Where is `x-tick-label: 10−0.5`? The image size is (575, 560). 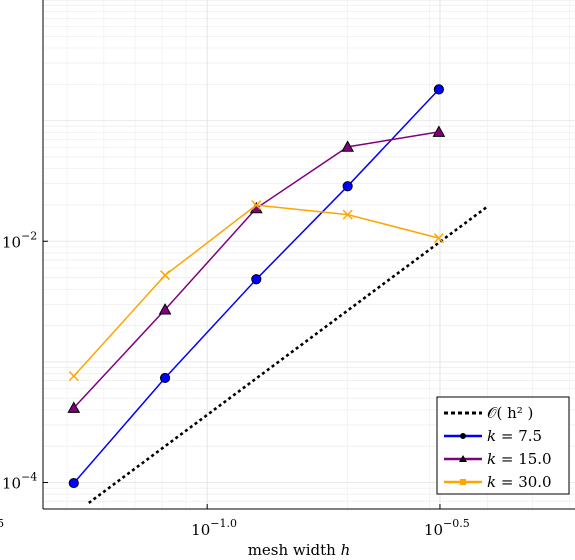 x-tick-label: 10−0.5 is located at coordinates (447, 528).